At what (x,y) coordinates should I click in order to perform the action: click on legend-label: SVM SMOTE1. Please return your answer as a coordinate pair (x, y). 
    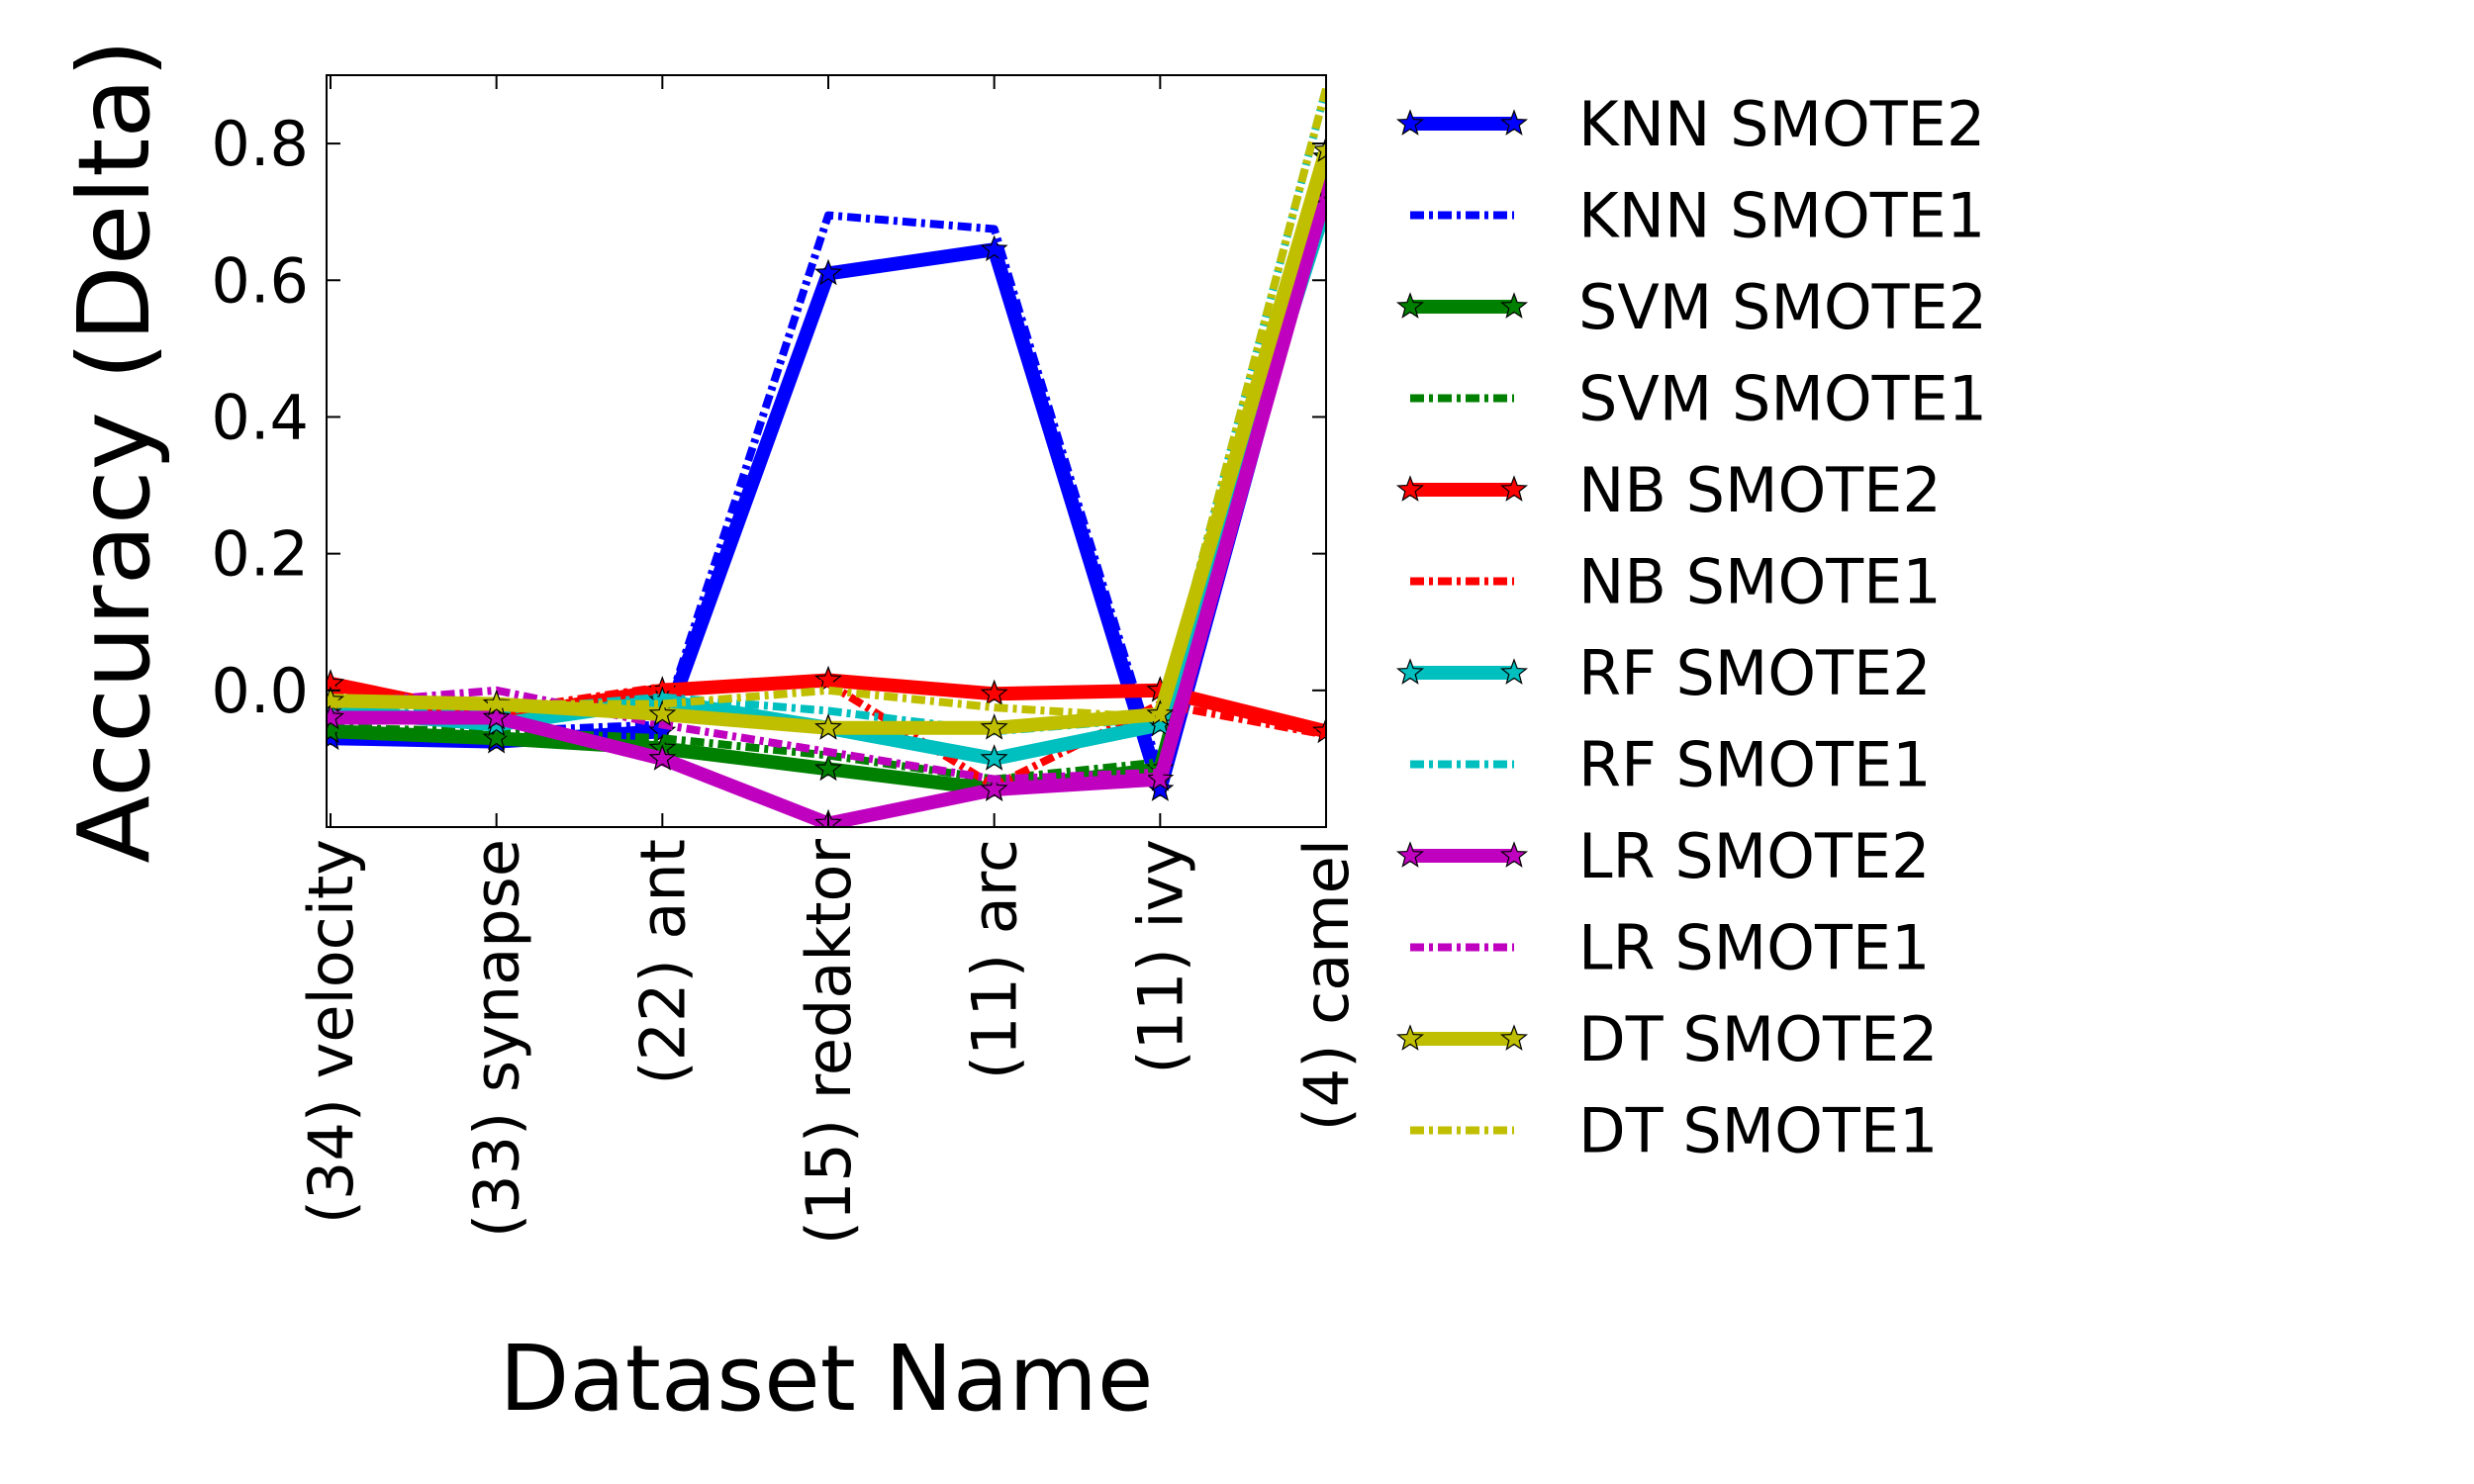
    Looking at the image, I should click on (1783, 399).